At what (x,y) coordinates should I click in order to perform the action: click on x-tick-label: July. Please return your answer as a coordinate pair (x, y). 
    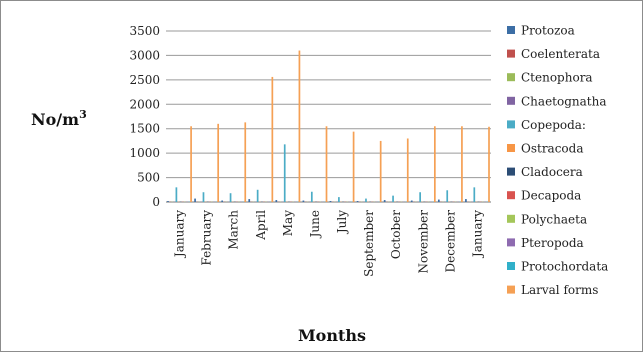
    Looking at the image, I should click on (342, 222).